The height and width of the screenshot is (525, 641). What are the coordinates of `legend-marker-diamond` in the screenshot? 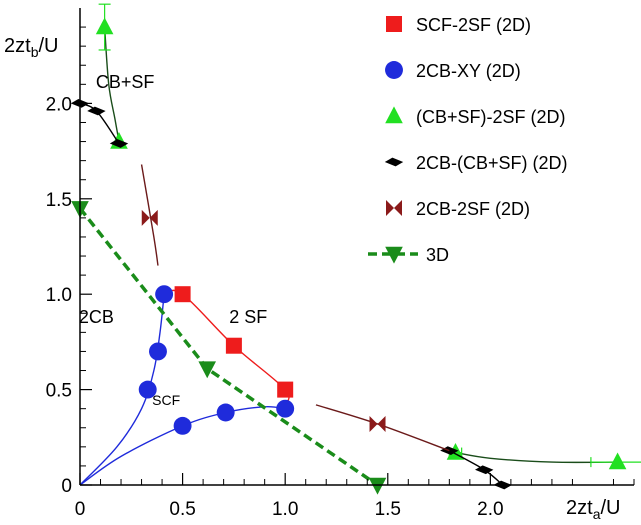 It's located at (394, 162).